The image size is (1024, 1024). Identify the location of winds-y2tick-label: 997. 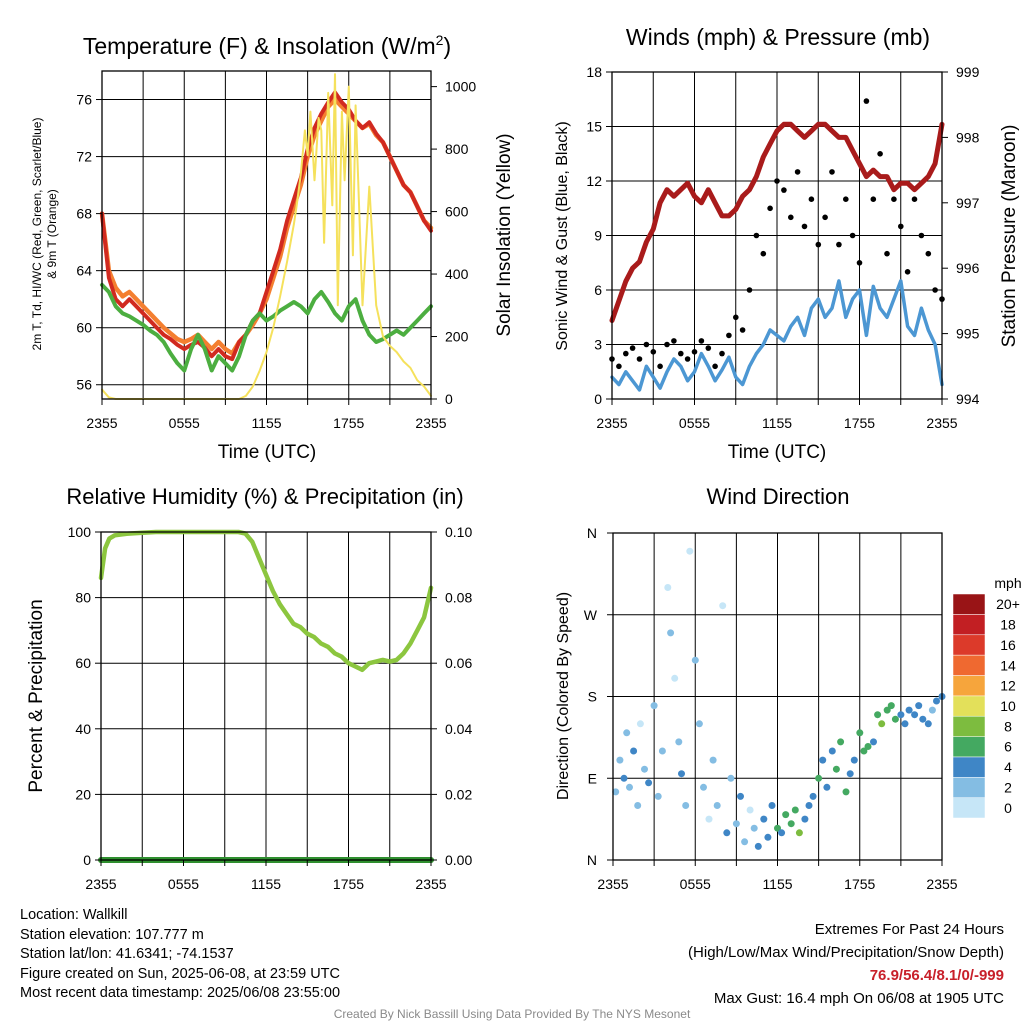
(968, 203).